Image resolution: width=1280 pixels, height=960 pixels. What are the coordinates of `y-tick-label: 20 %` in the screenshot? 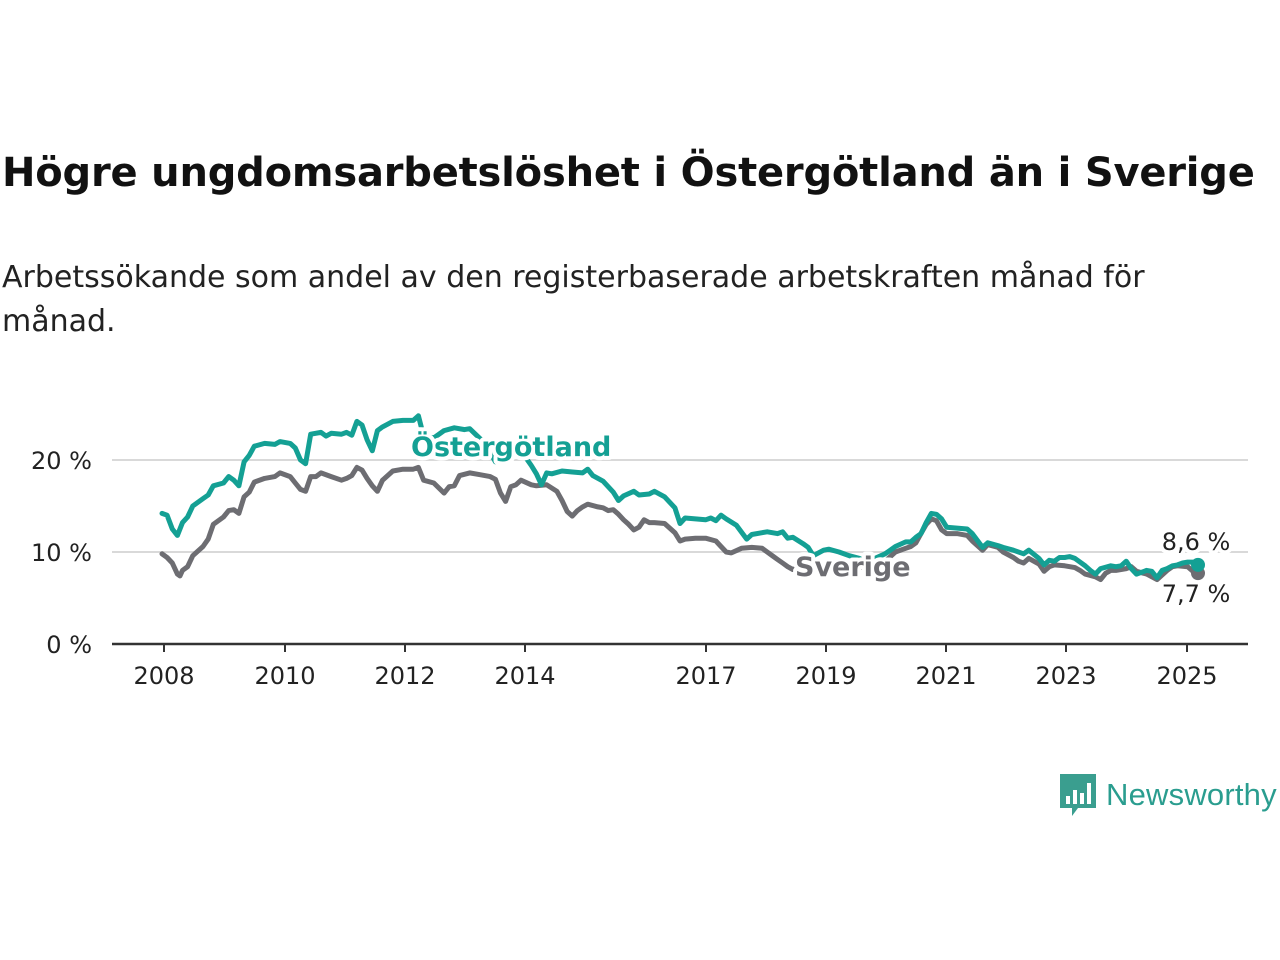 It's located at (61, 461).